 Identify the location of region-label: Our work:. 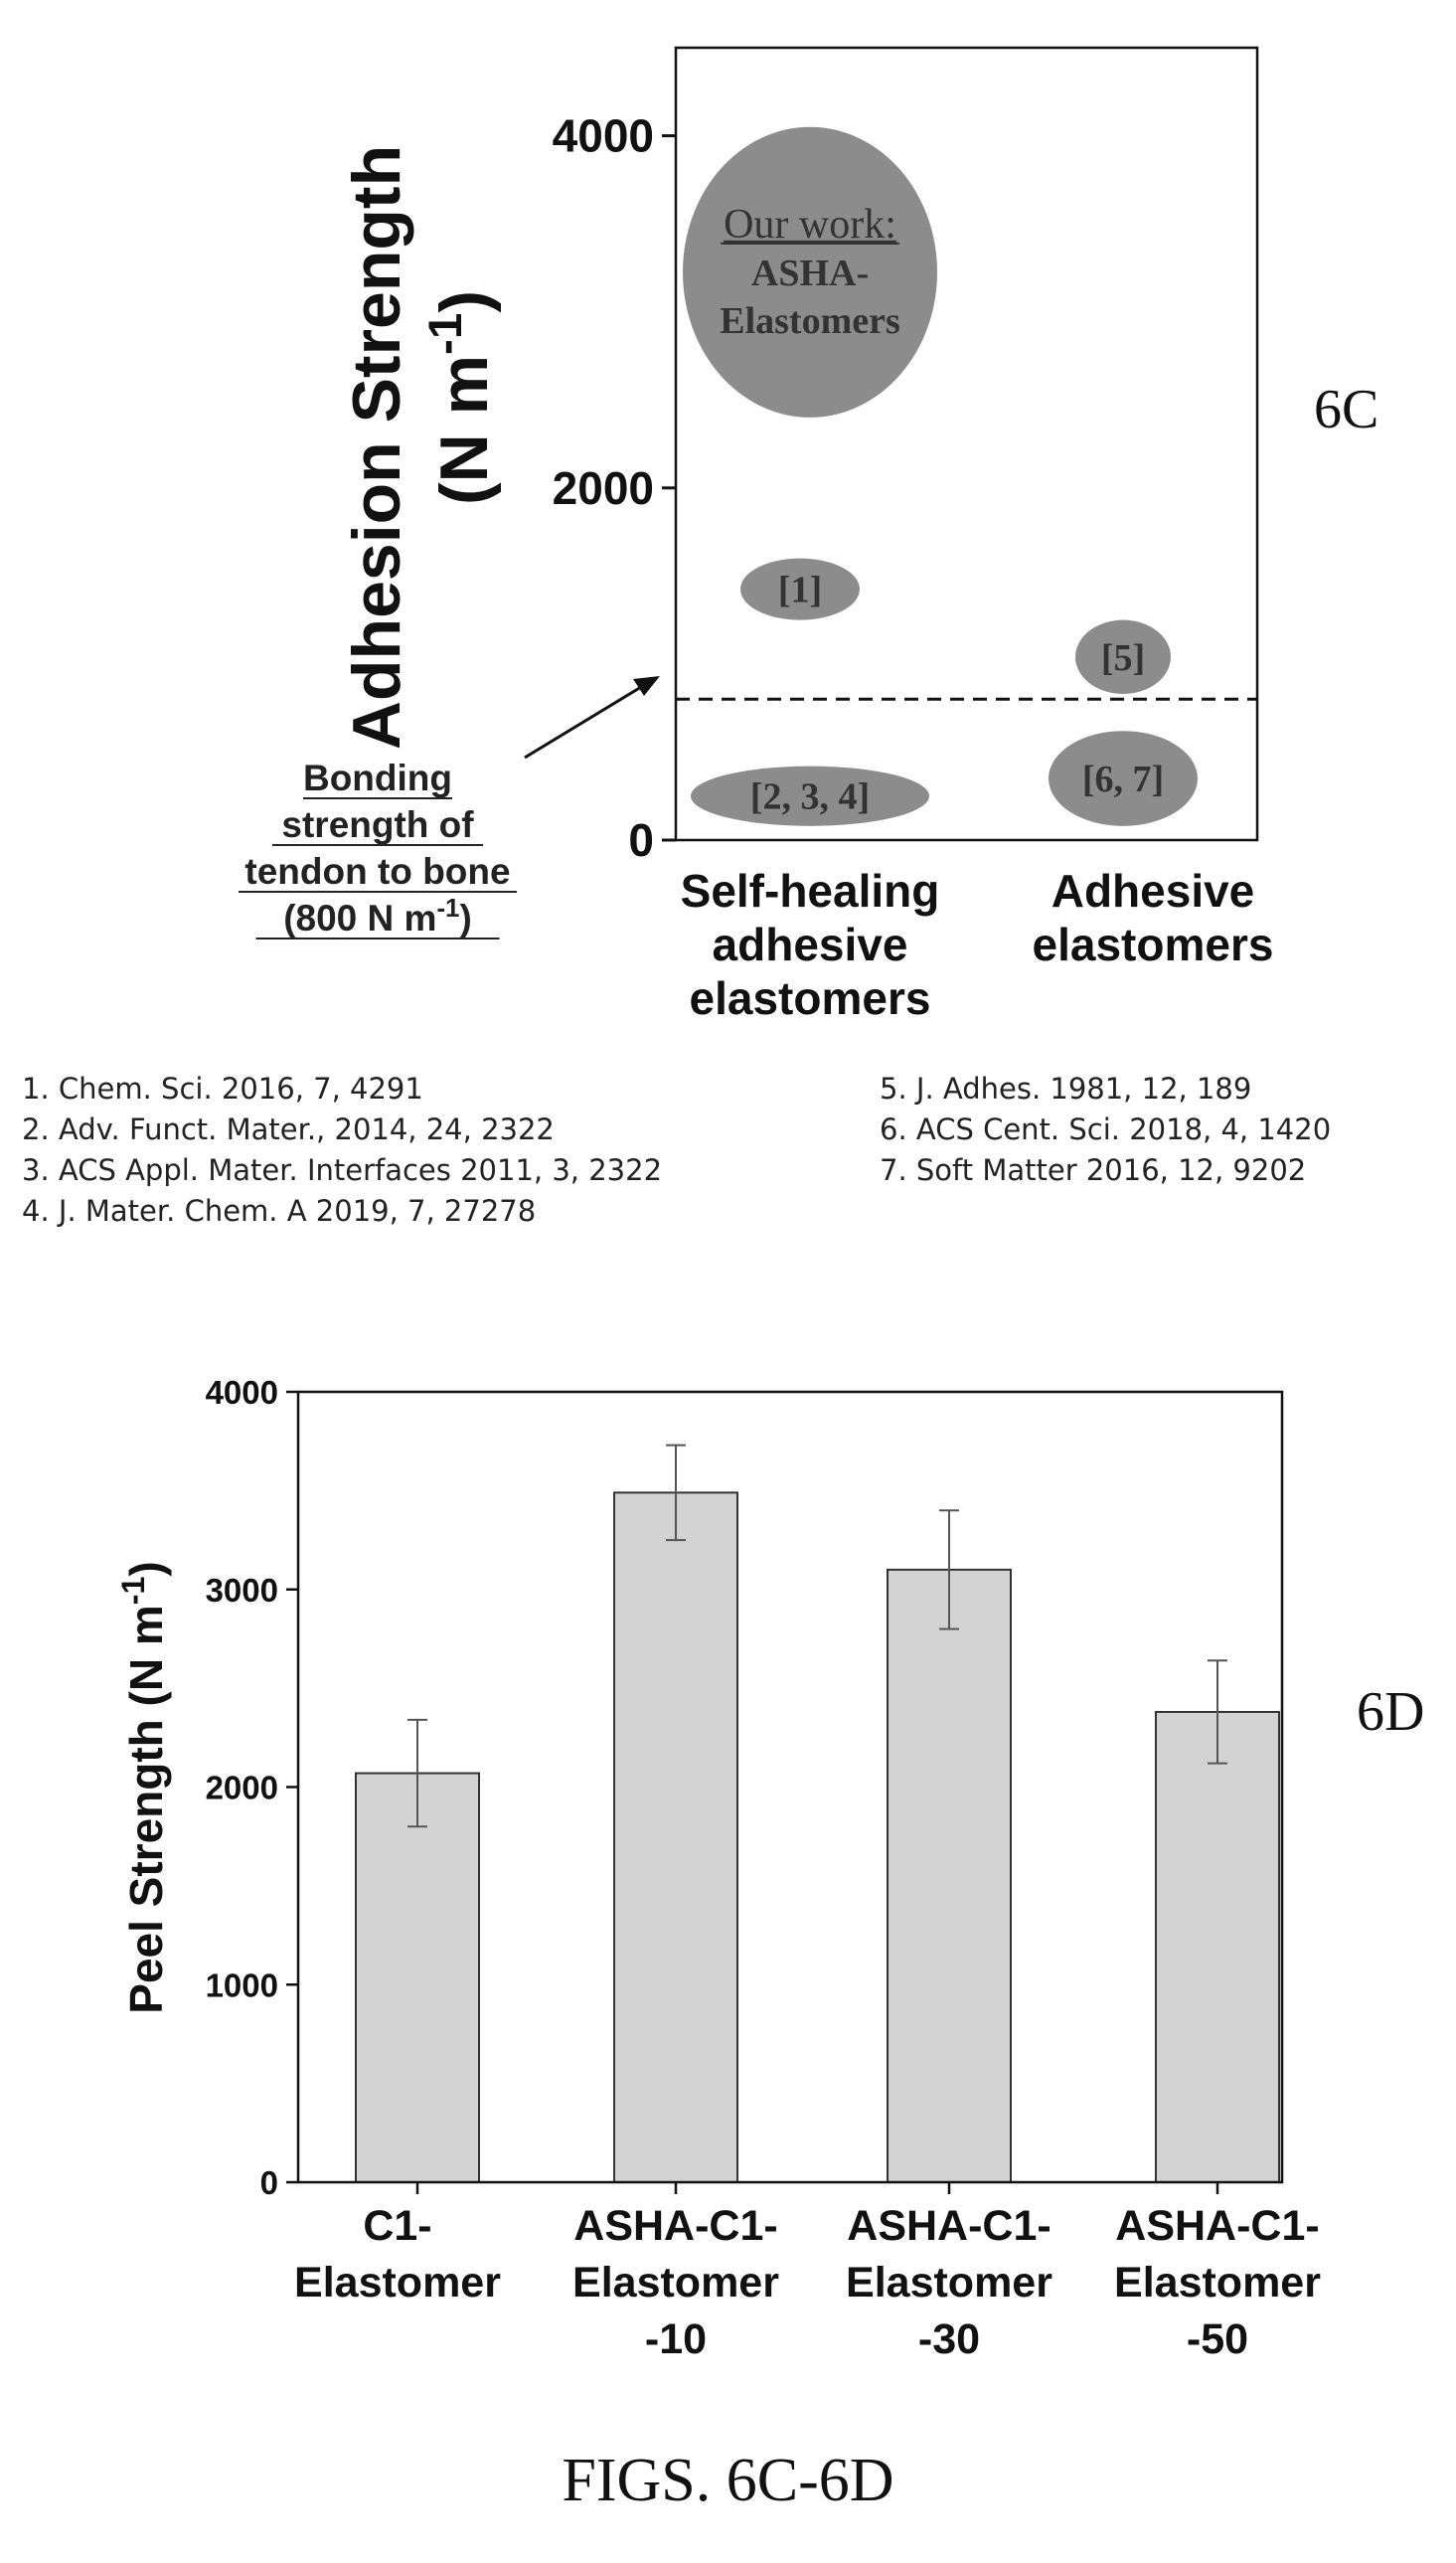
(810, 225).